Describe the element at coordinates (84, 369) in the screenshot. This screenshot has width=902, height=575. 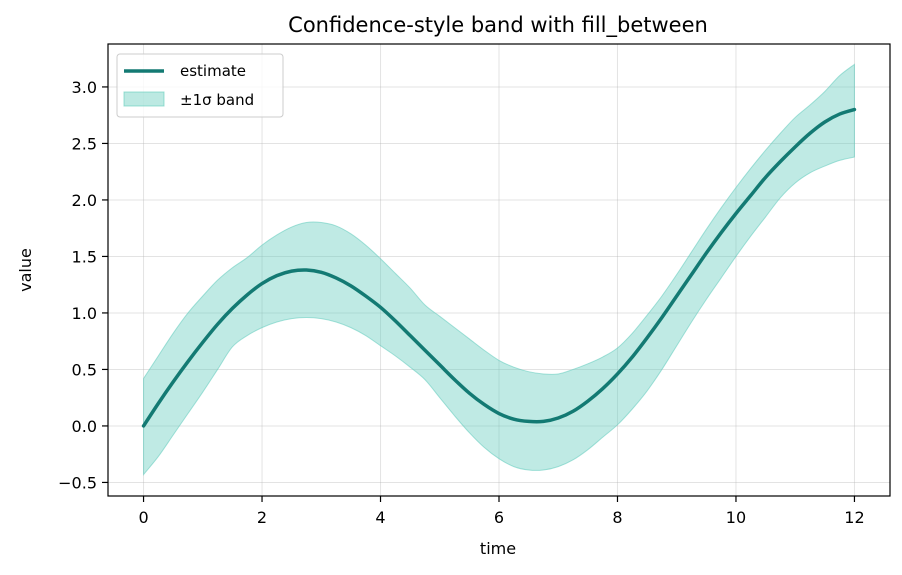
I see `y-tick-label: 0.5` at that location.